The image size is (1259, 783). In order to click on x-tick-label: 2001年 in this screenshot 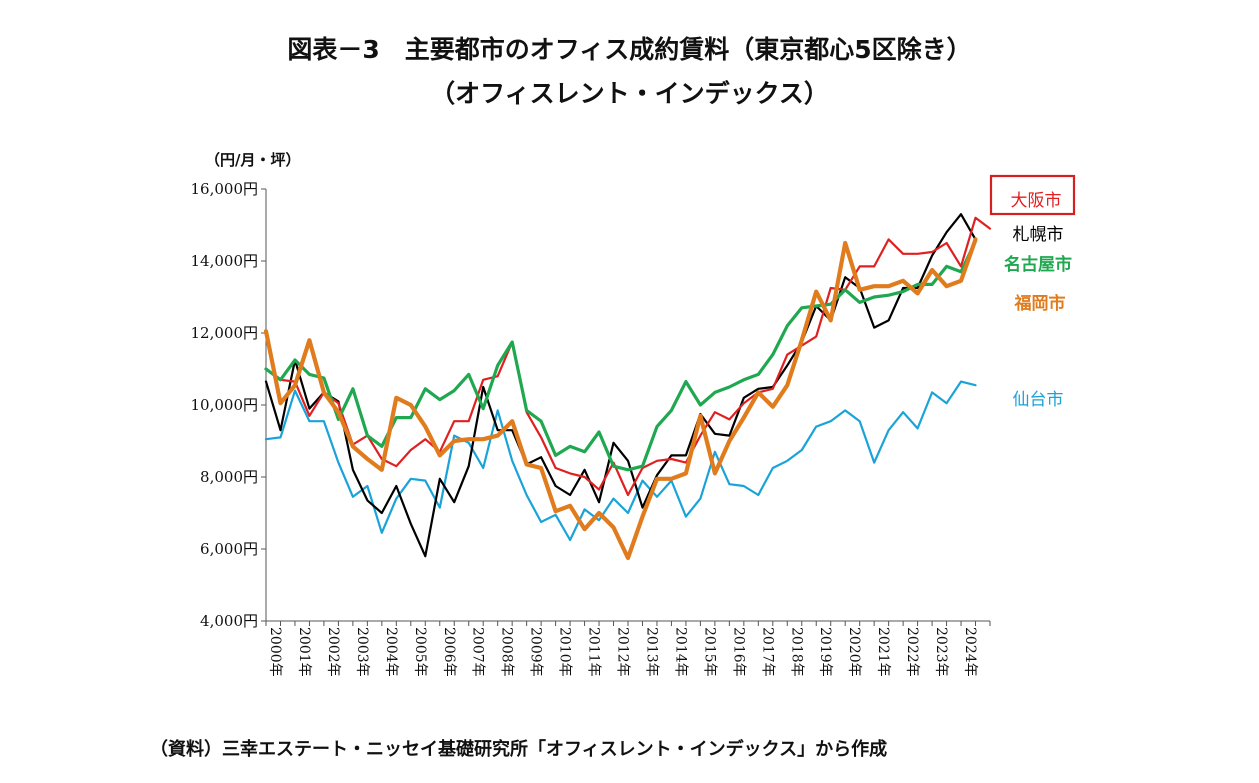, I will do `click(304, 652)`.